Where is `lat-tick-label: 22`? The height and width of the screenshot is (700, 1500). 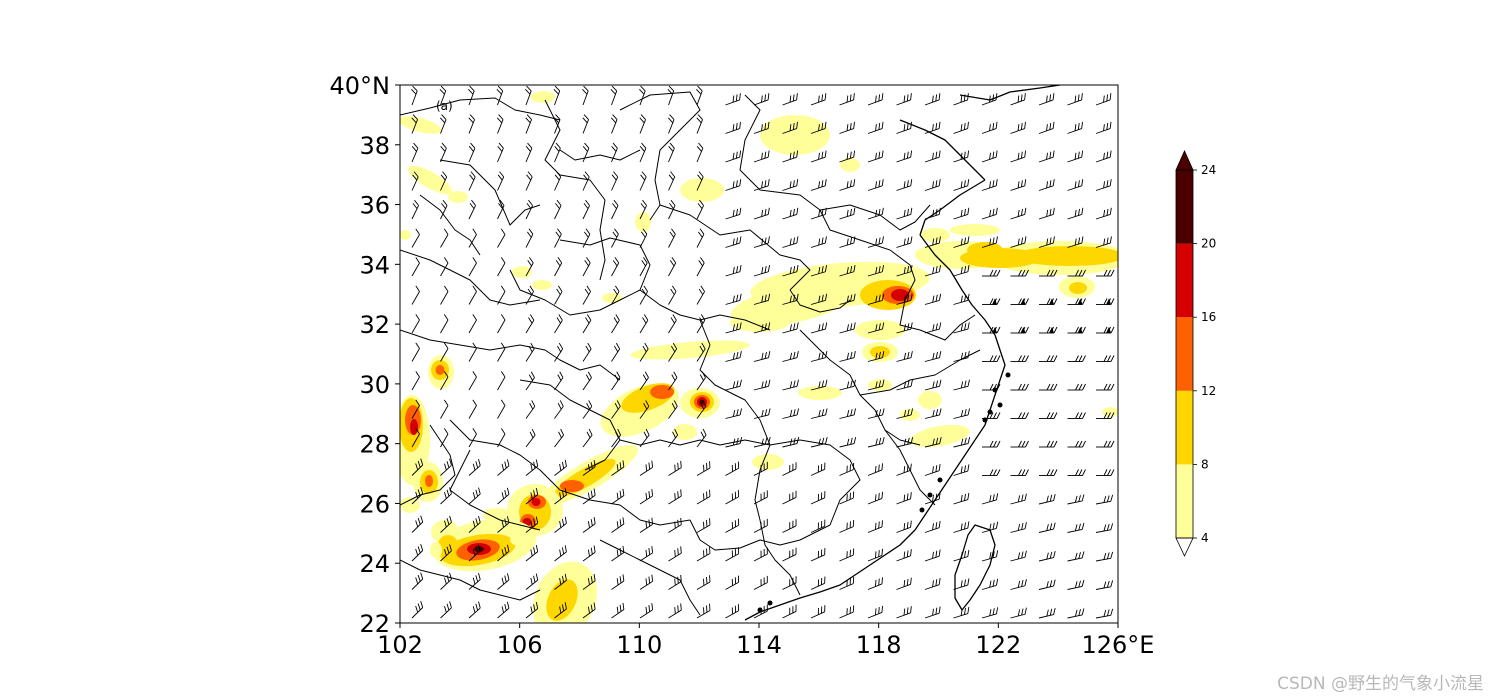
lat-tick-label: 22 is located at coordinates (374, 624).